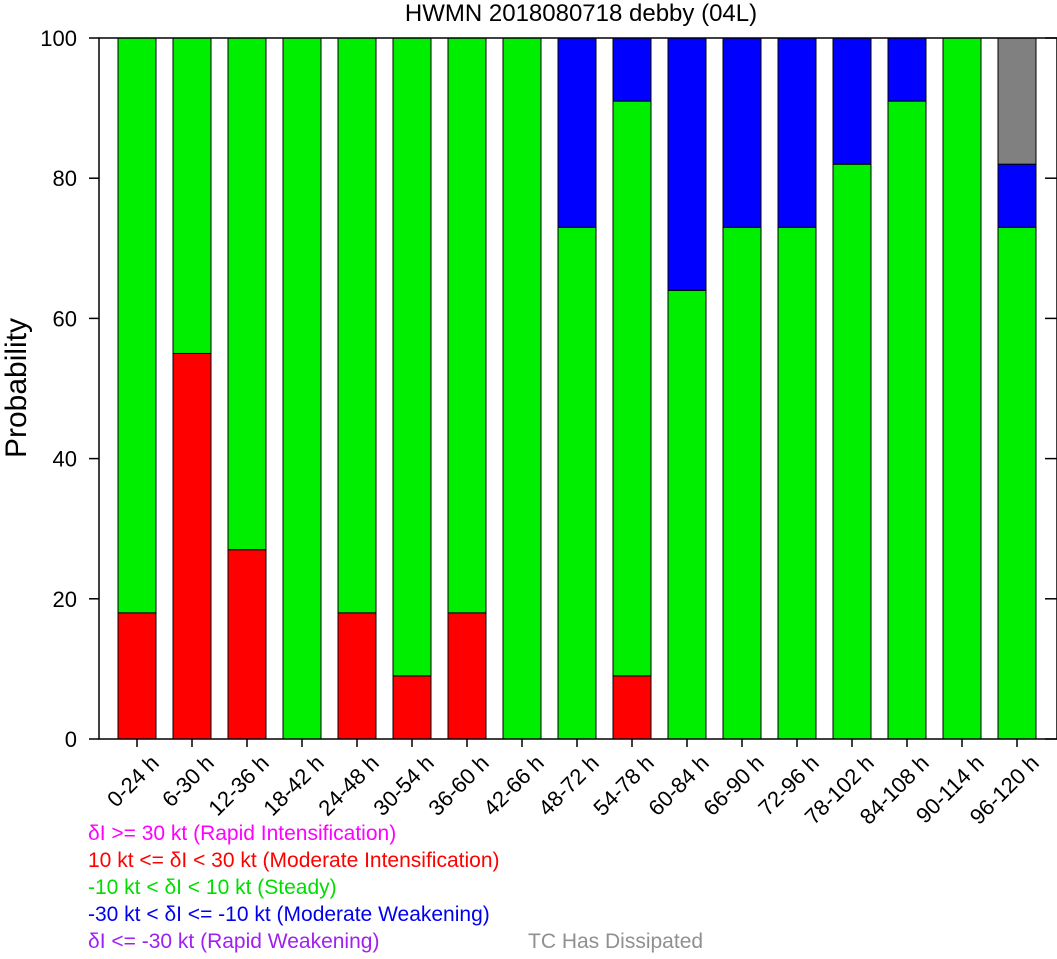 The width and height of the screenshot is (1057, 959). What do you see at coordinates (513, 785) in the screenshot?
I see `x-tick-label: 42-66 h` at bounding box center [513, 785].